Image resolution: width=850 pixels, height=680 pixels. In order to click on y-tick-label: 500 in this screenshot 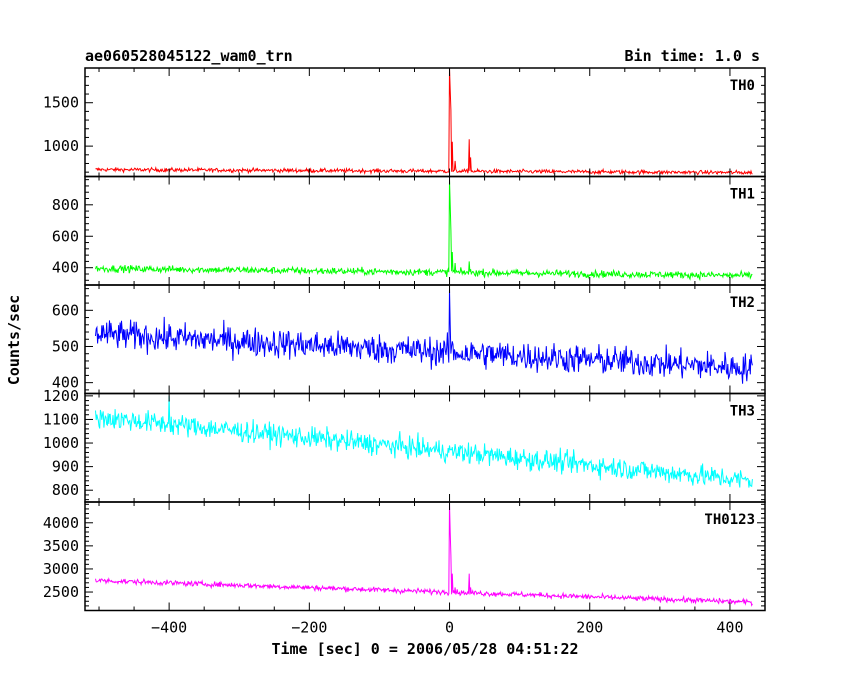, I will do `click(65, 346)`.